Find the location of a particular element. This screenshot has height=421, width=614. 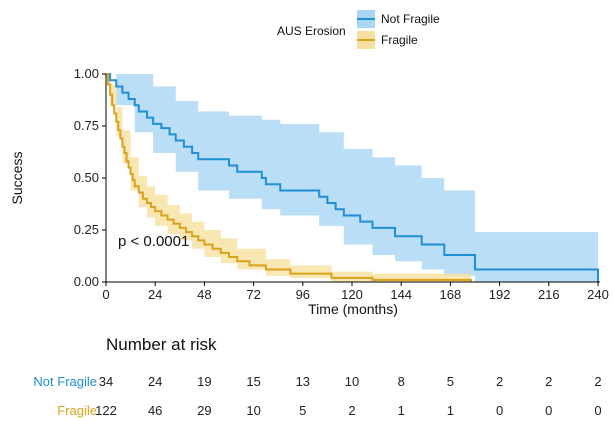

risk-cell: 15 is located at coordinates (253, 381).